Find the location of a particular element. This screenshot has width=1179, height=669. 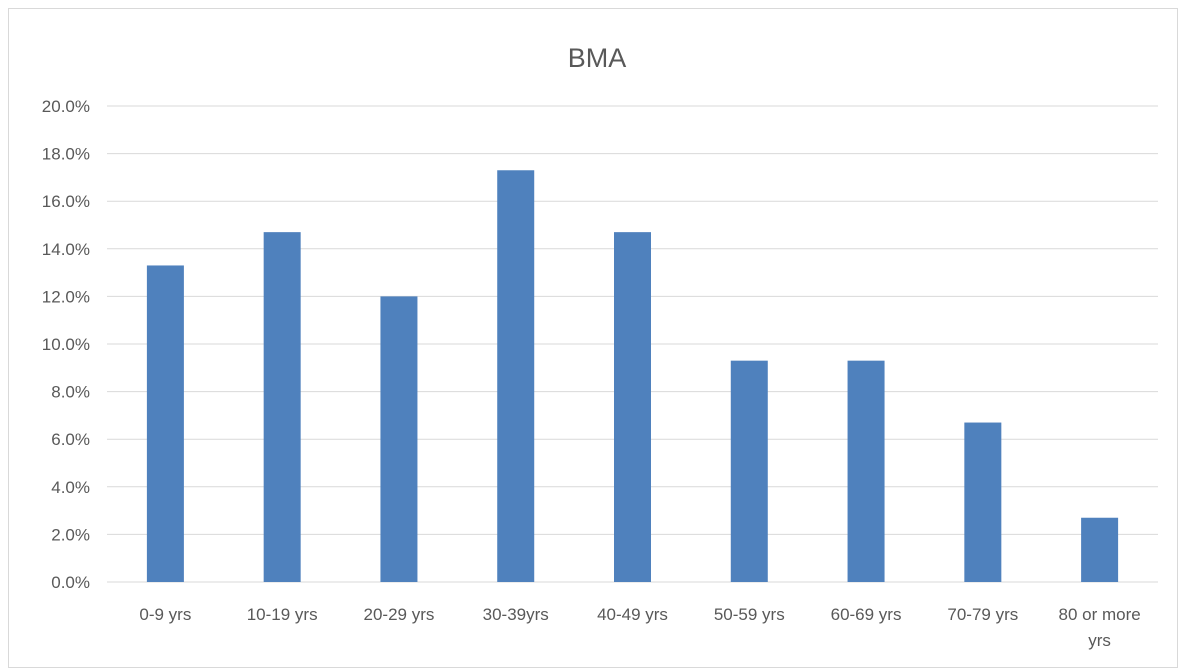

y-tick-label: 0.0% is located at coordinates (70, 582).